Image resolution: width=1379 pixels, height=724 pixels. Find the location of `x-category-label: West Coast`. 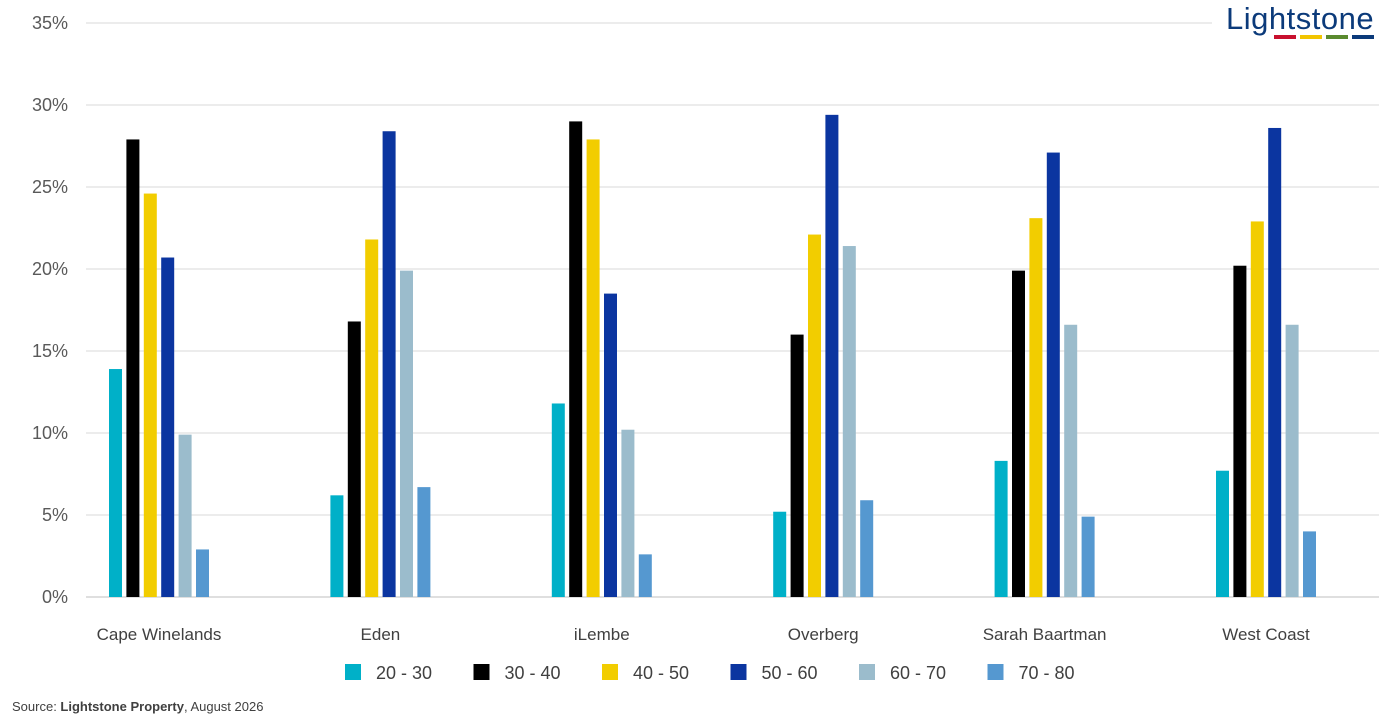

x-category-label: West Coast is located at coordinates (1266, 634).